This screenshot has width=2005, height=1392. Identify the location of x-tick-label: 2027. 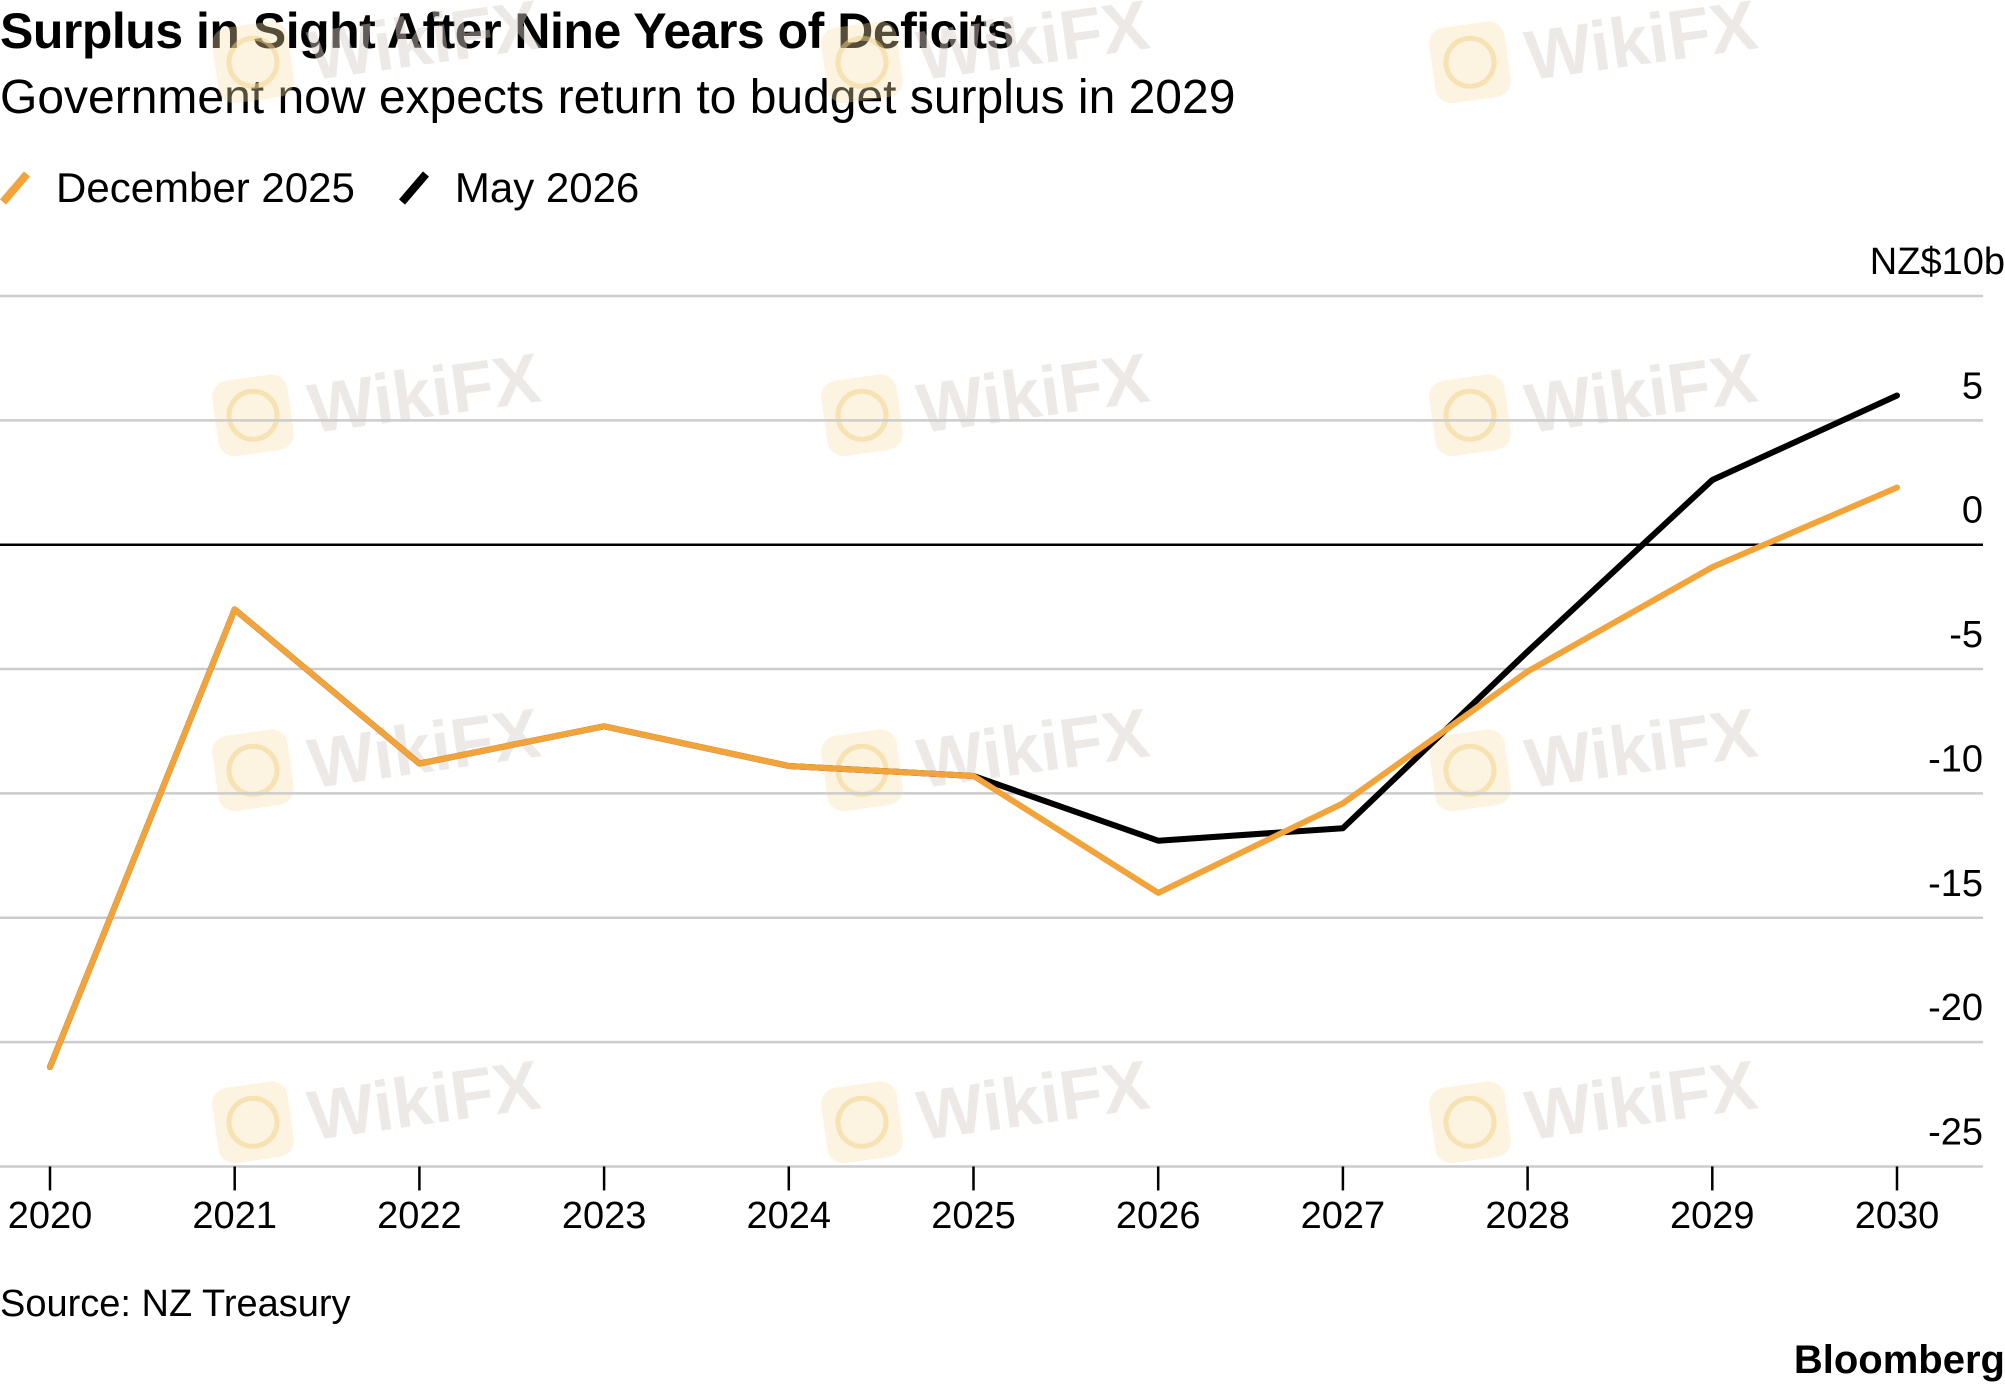
(1343, 1216).